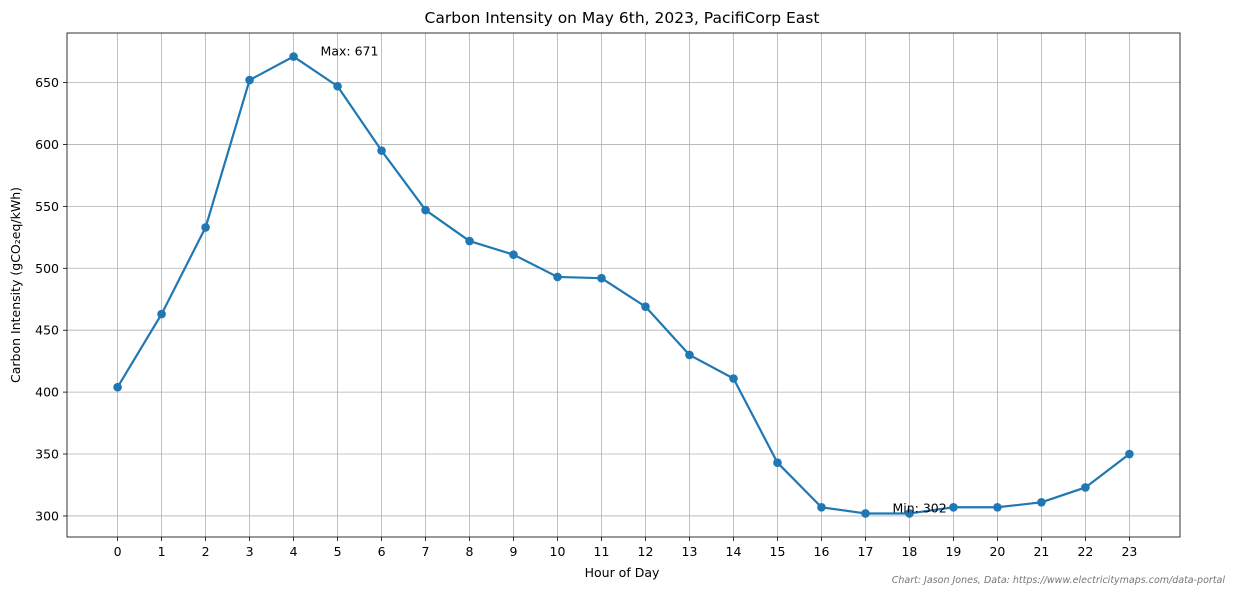  Describe the element at coordinates (47, 392) in the screenshot. I see `y-tick-label: 400` at that location.